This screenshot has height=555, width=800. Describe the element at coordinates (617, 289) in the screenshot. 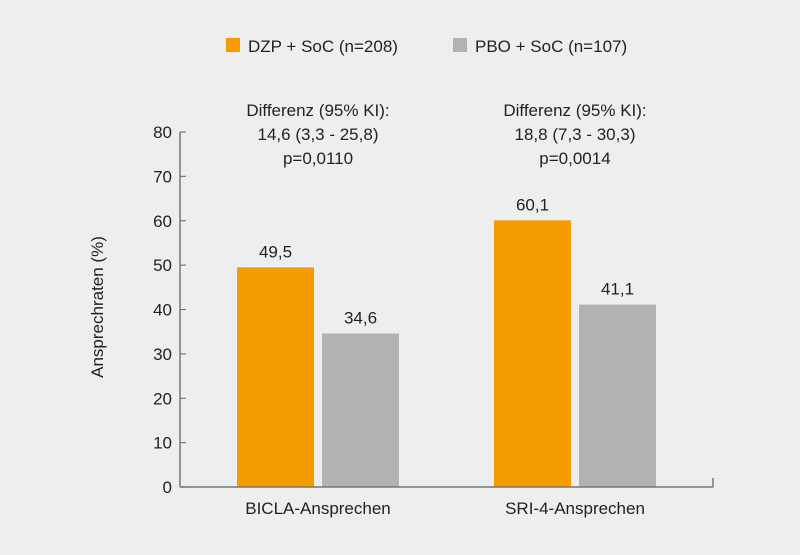

I see `data-label: 41,1` at that location.